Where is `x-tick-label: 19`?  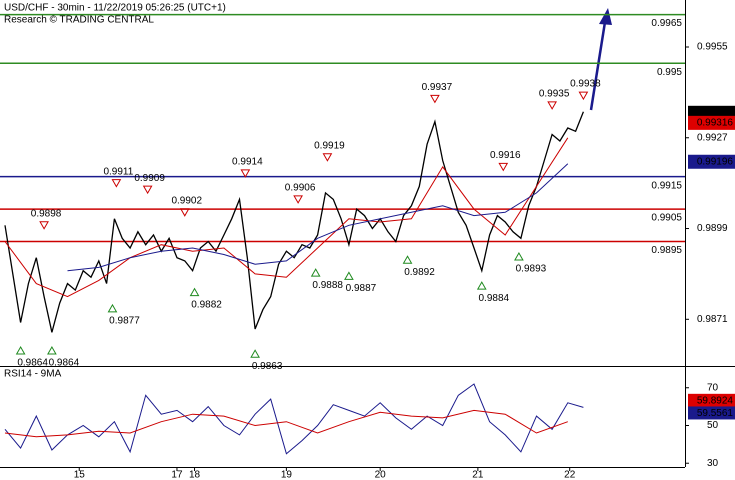
x-tick-label: 19 is located at coordinates (287, 475).